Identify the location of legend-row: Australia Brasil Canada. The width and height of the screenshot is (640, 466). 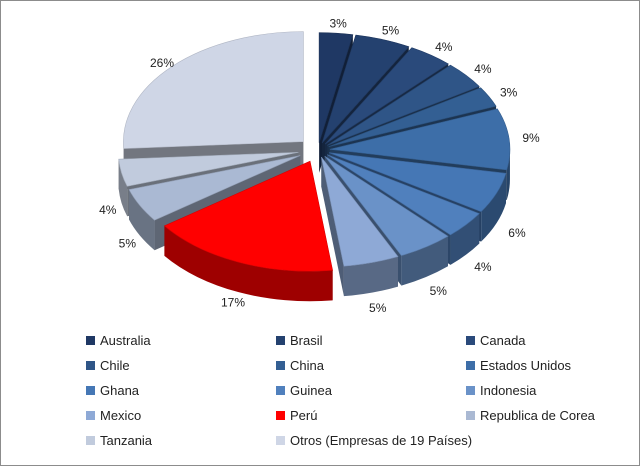
(356, 345).